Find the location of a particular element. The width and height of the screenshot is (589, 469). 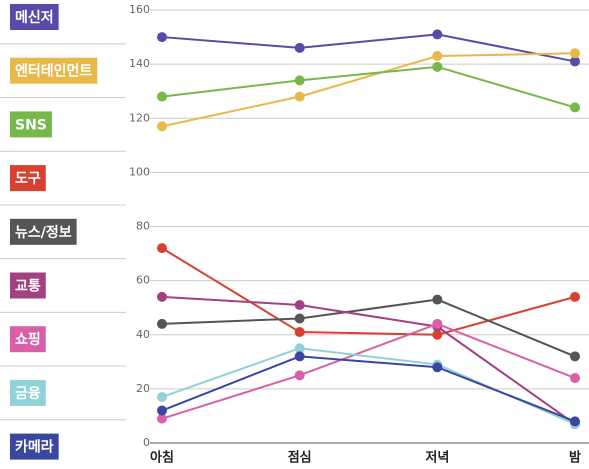

legend-label: 금융 is located at coordinates (28, 394).